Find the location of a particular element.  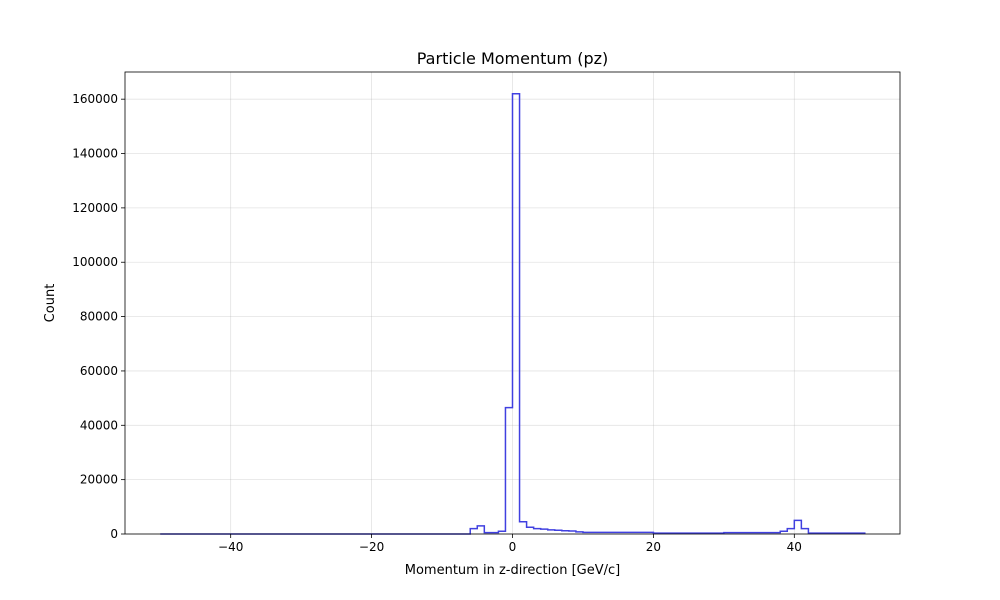

y-tick-label: 60000 is located at coordinates (99, 371).